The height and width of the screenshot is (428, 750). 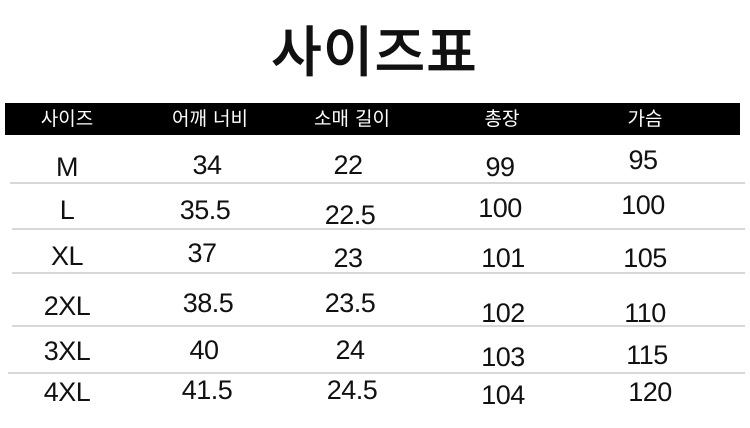 I want to click on shoulder-cell: 35.5, so click(x=205, y=210).